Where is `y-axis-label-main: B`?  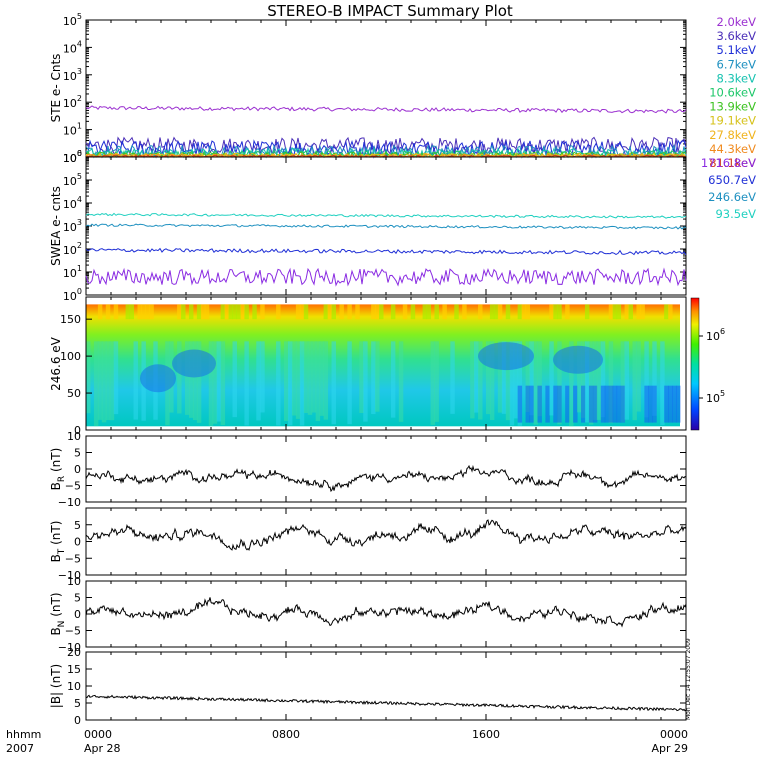 y-axis-label-main: B is located at coordinates (56, 486).